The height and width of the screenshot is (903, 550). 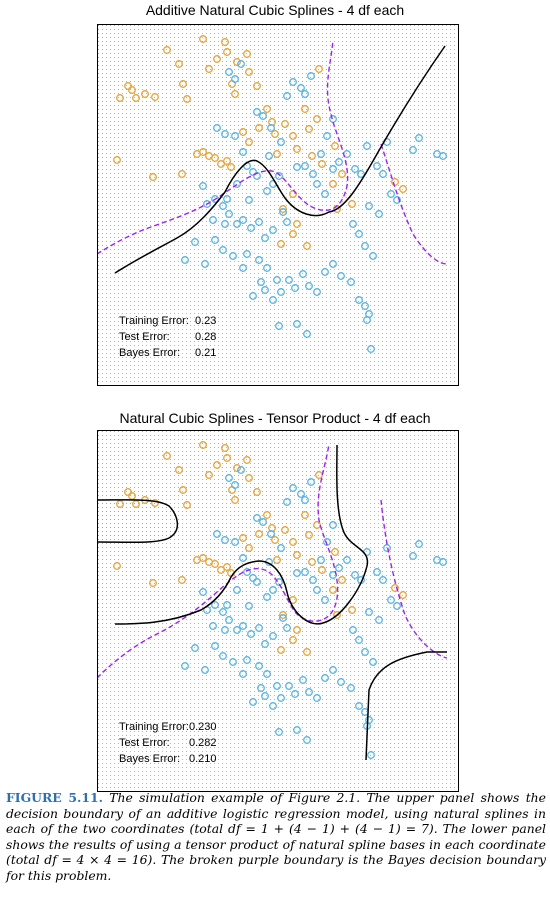 I want to click on error-value: 0.230, so click(x=203, y=727).